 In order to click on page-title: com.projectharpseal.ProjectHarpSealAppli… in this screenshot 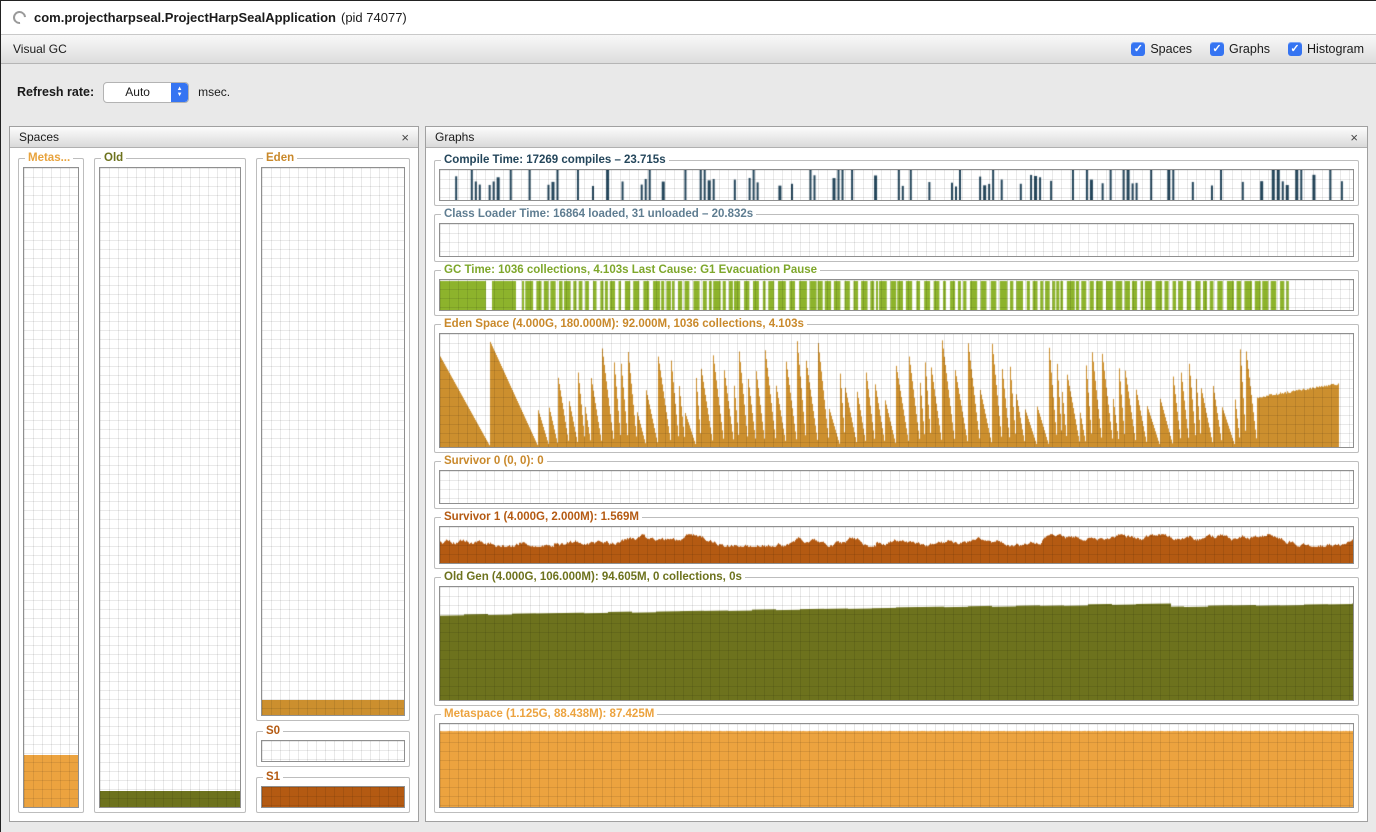, I will do `click(220, 17)`.